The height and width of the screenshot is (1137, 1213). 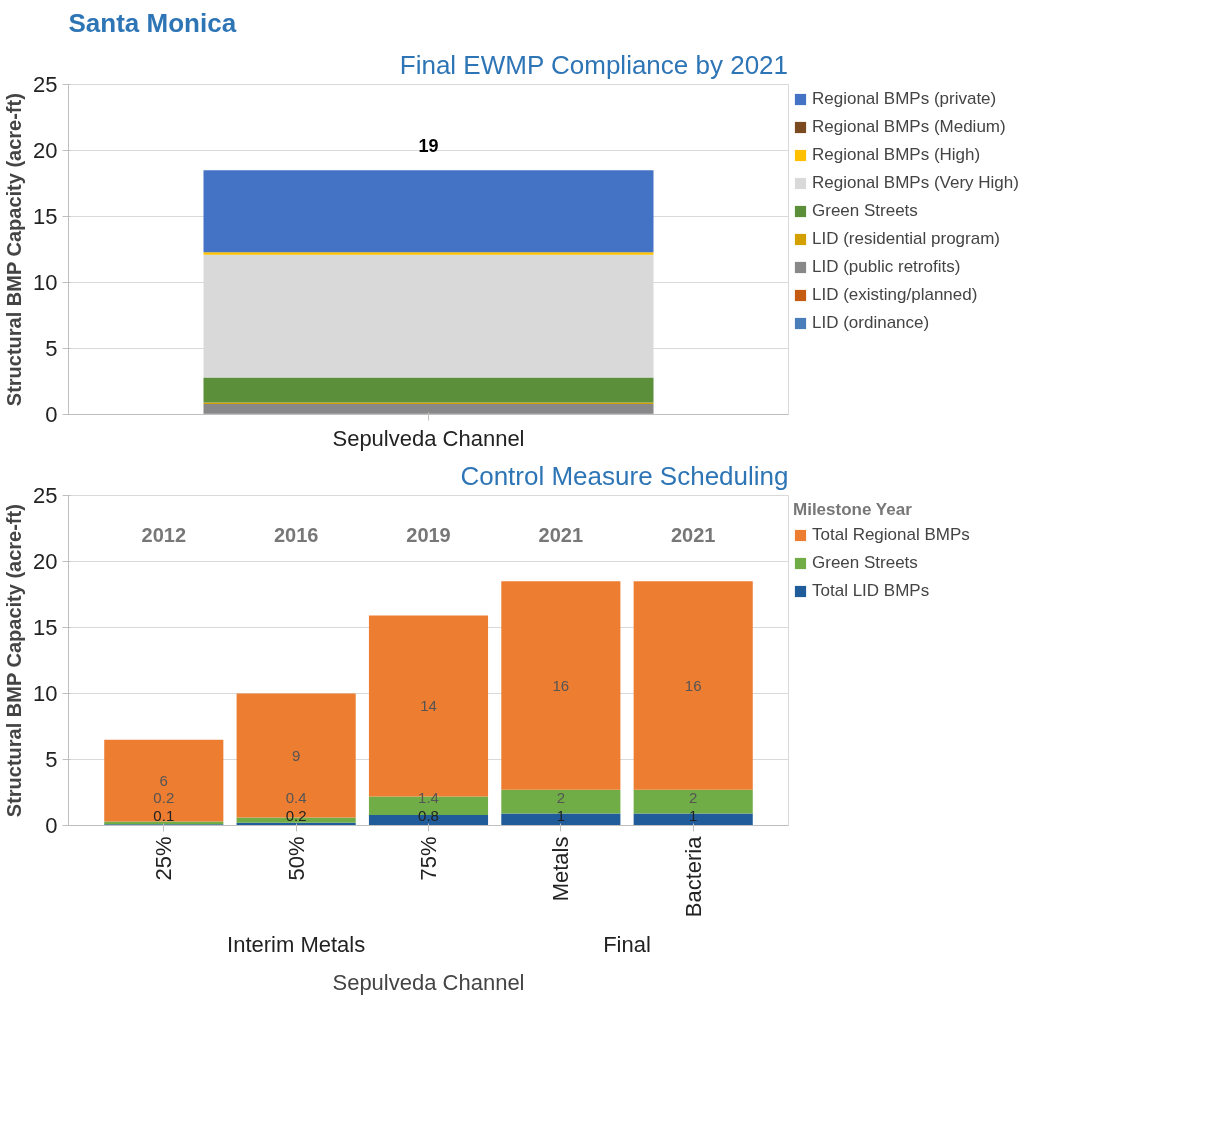 I want to click on legend-label: LID (existing/planned), so click(x=895, y=295).